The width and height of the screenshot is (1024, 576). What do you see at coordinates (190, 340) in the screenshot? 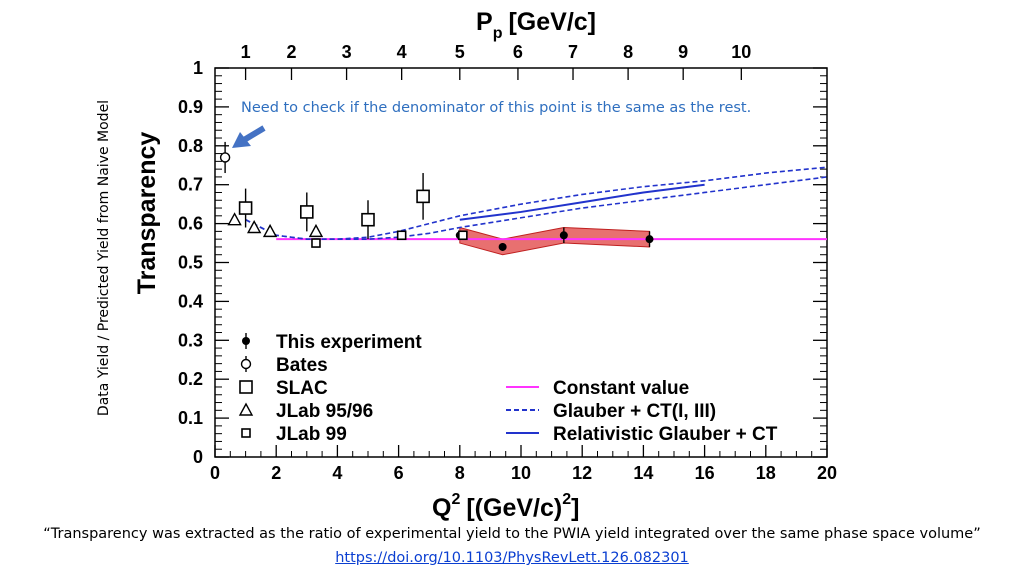
I see `y-tick-label: 0.3` at bounding box center [190, 340].